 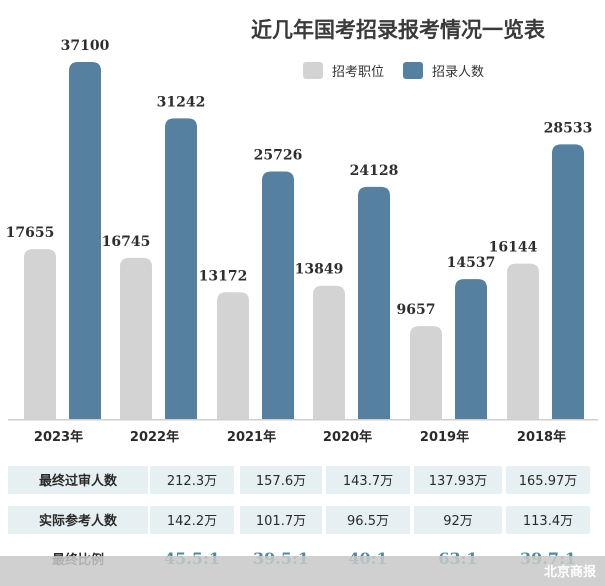 I want to click on footer-band, so click(x=302, y=571).